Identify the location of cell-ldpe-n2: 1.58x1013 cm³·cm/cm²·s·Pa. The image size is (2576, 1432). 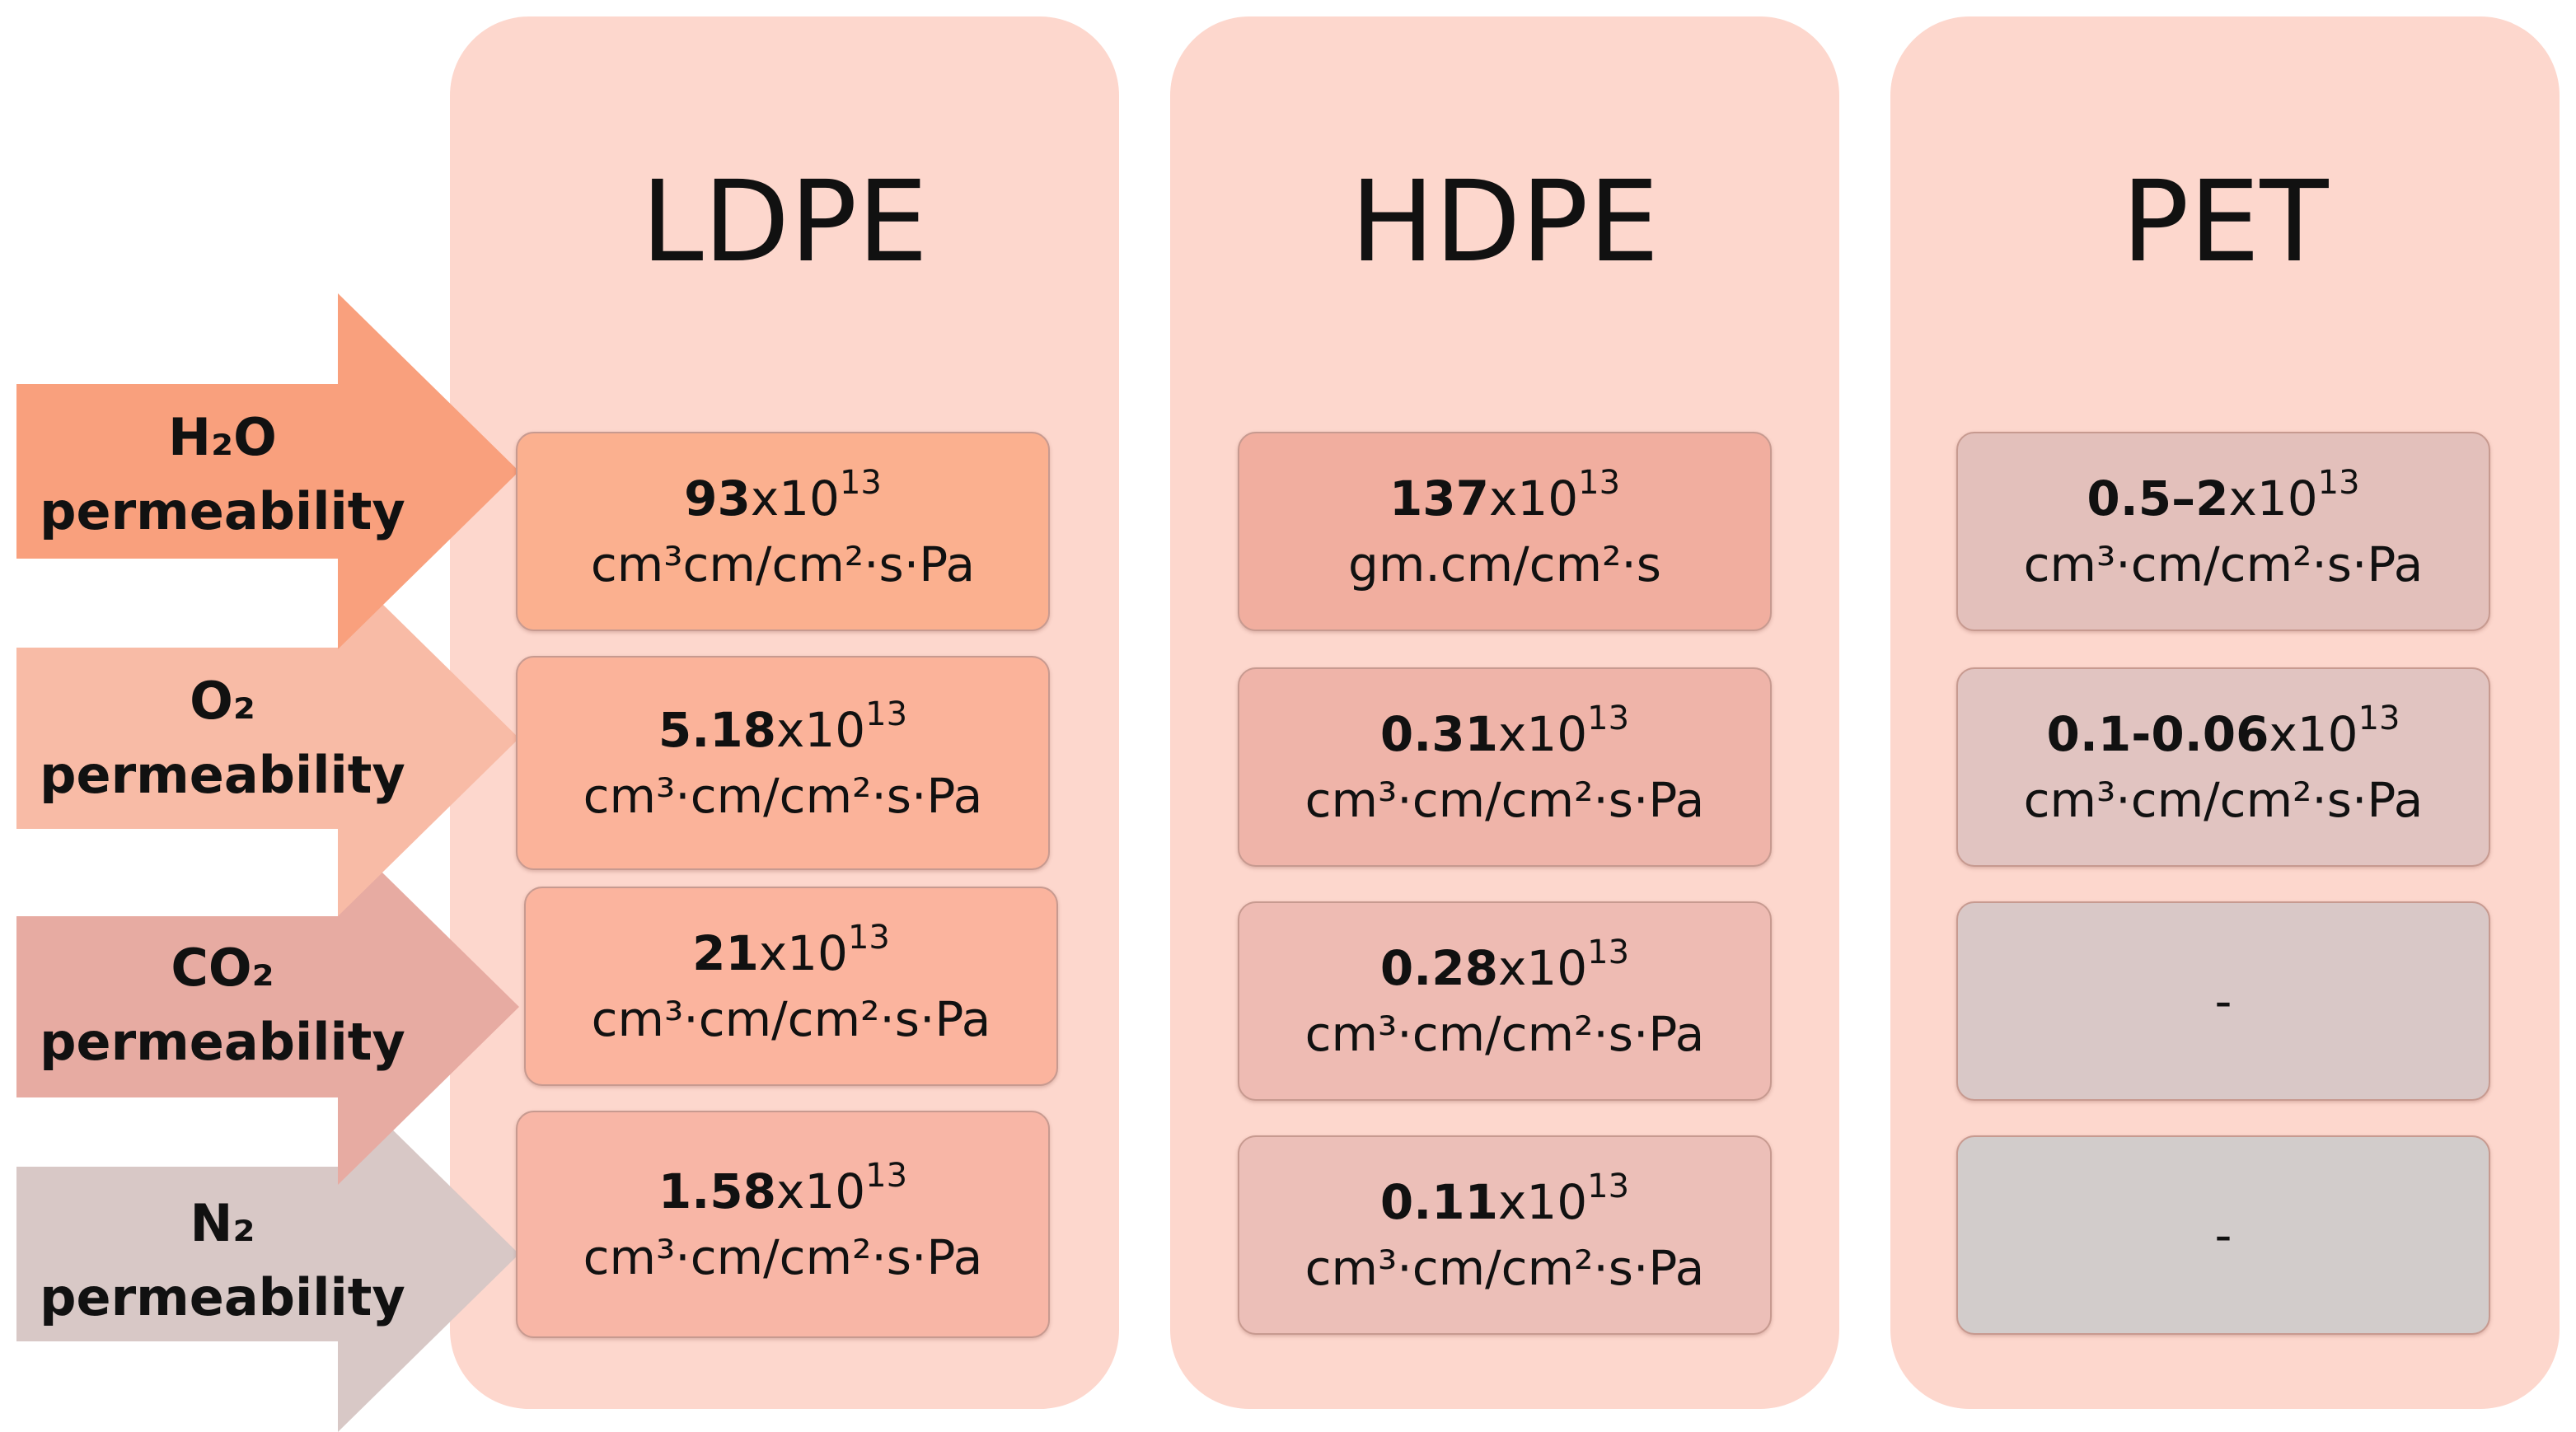
(783, 1224).